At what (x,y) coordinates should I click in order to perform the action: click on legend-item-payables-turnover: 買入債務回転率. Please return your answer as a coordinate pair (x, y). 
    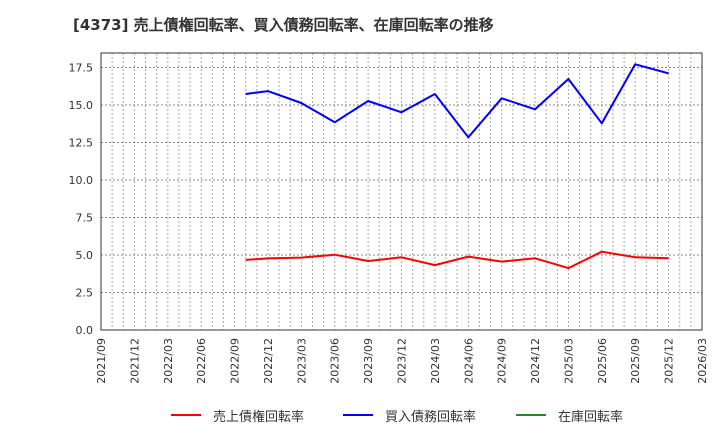
    Looking at the image, I should click on (409, 415).